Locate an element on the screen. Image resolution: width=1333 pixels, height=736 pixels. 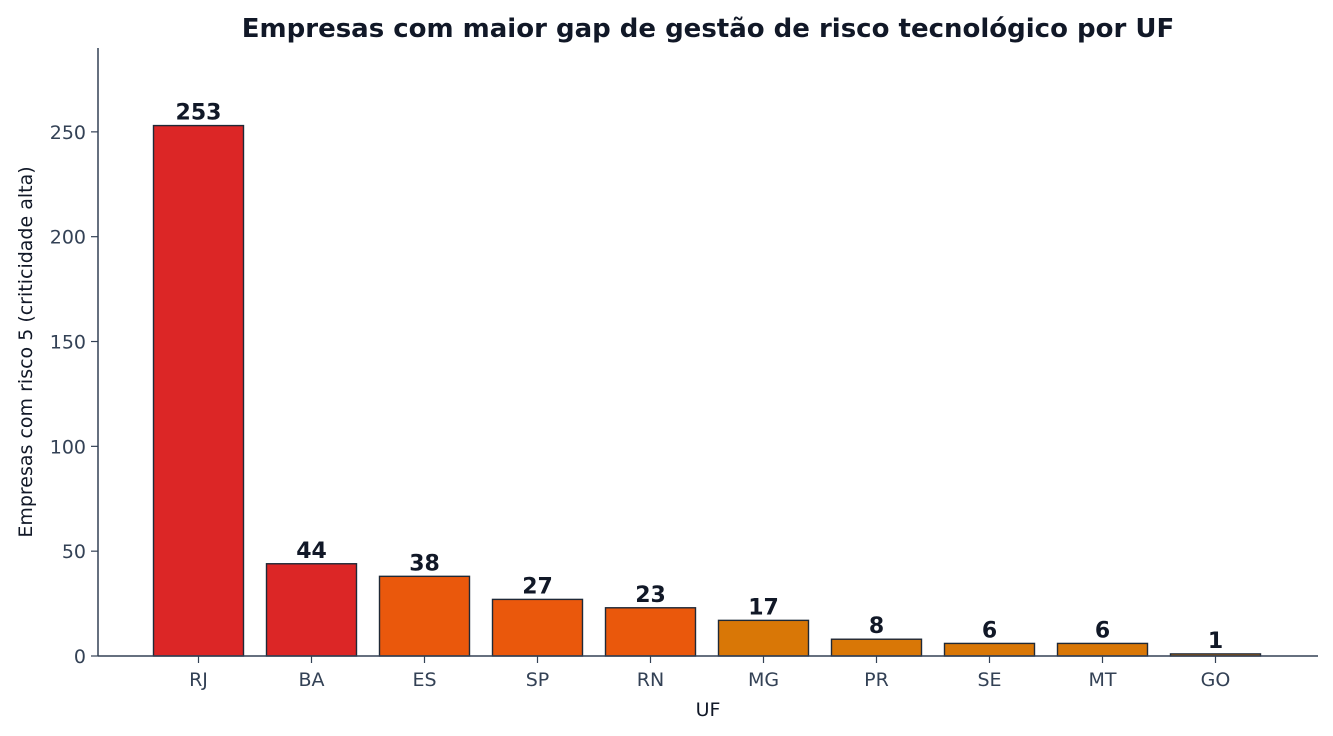
x-tick-label-se: SE is located at coordinates (989, 680).